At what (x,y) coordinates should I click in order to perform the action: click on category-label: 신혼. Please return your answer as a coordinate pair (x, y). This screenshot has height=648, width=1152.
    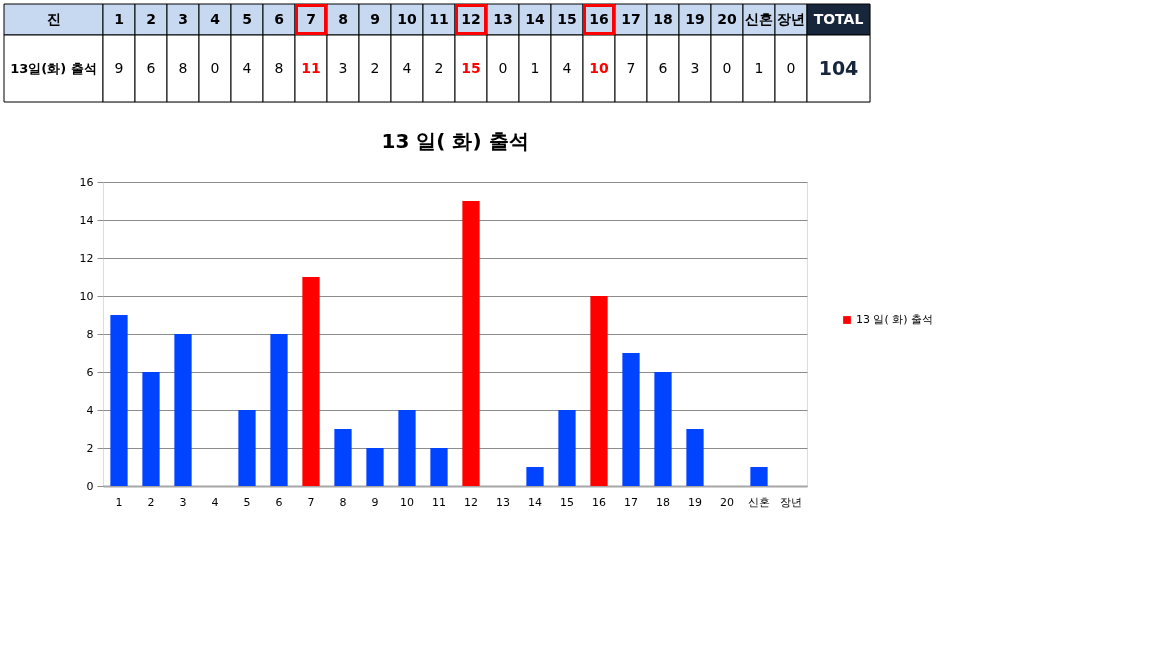
    Looking at the image, I should click on (759, 18).